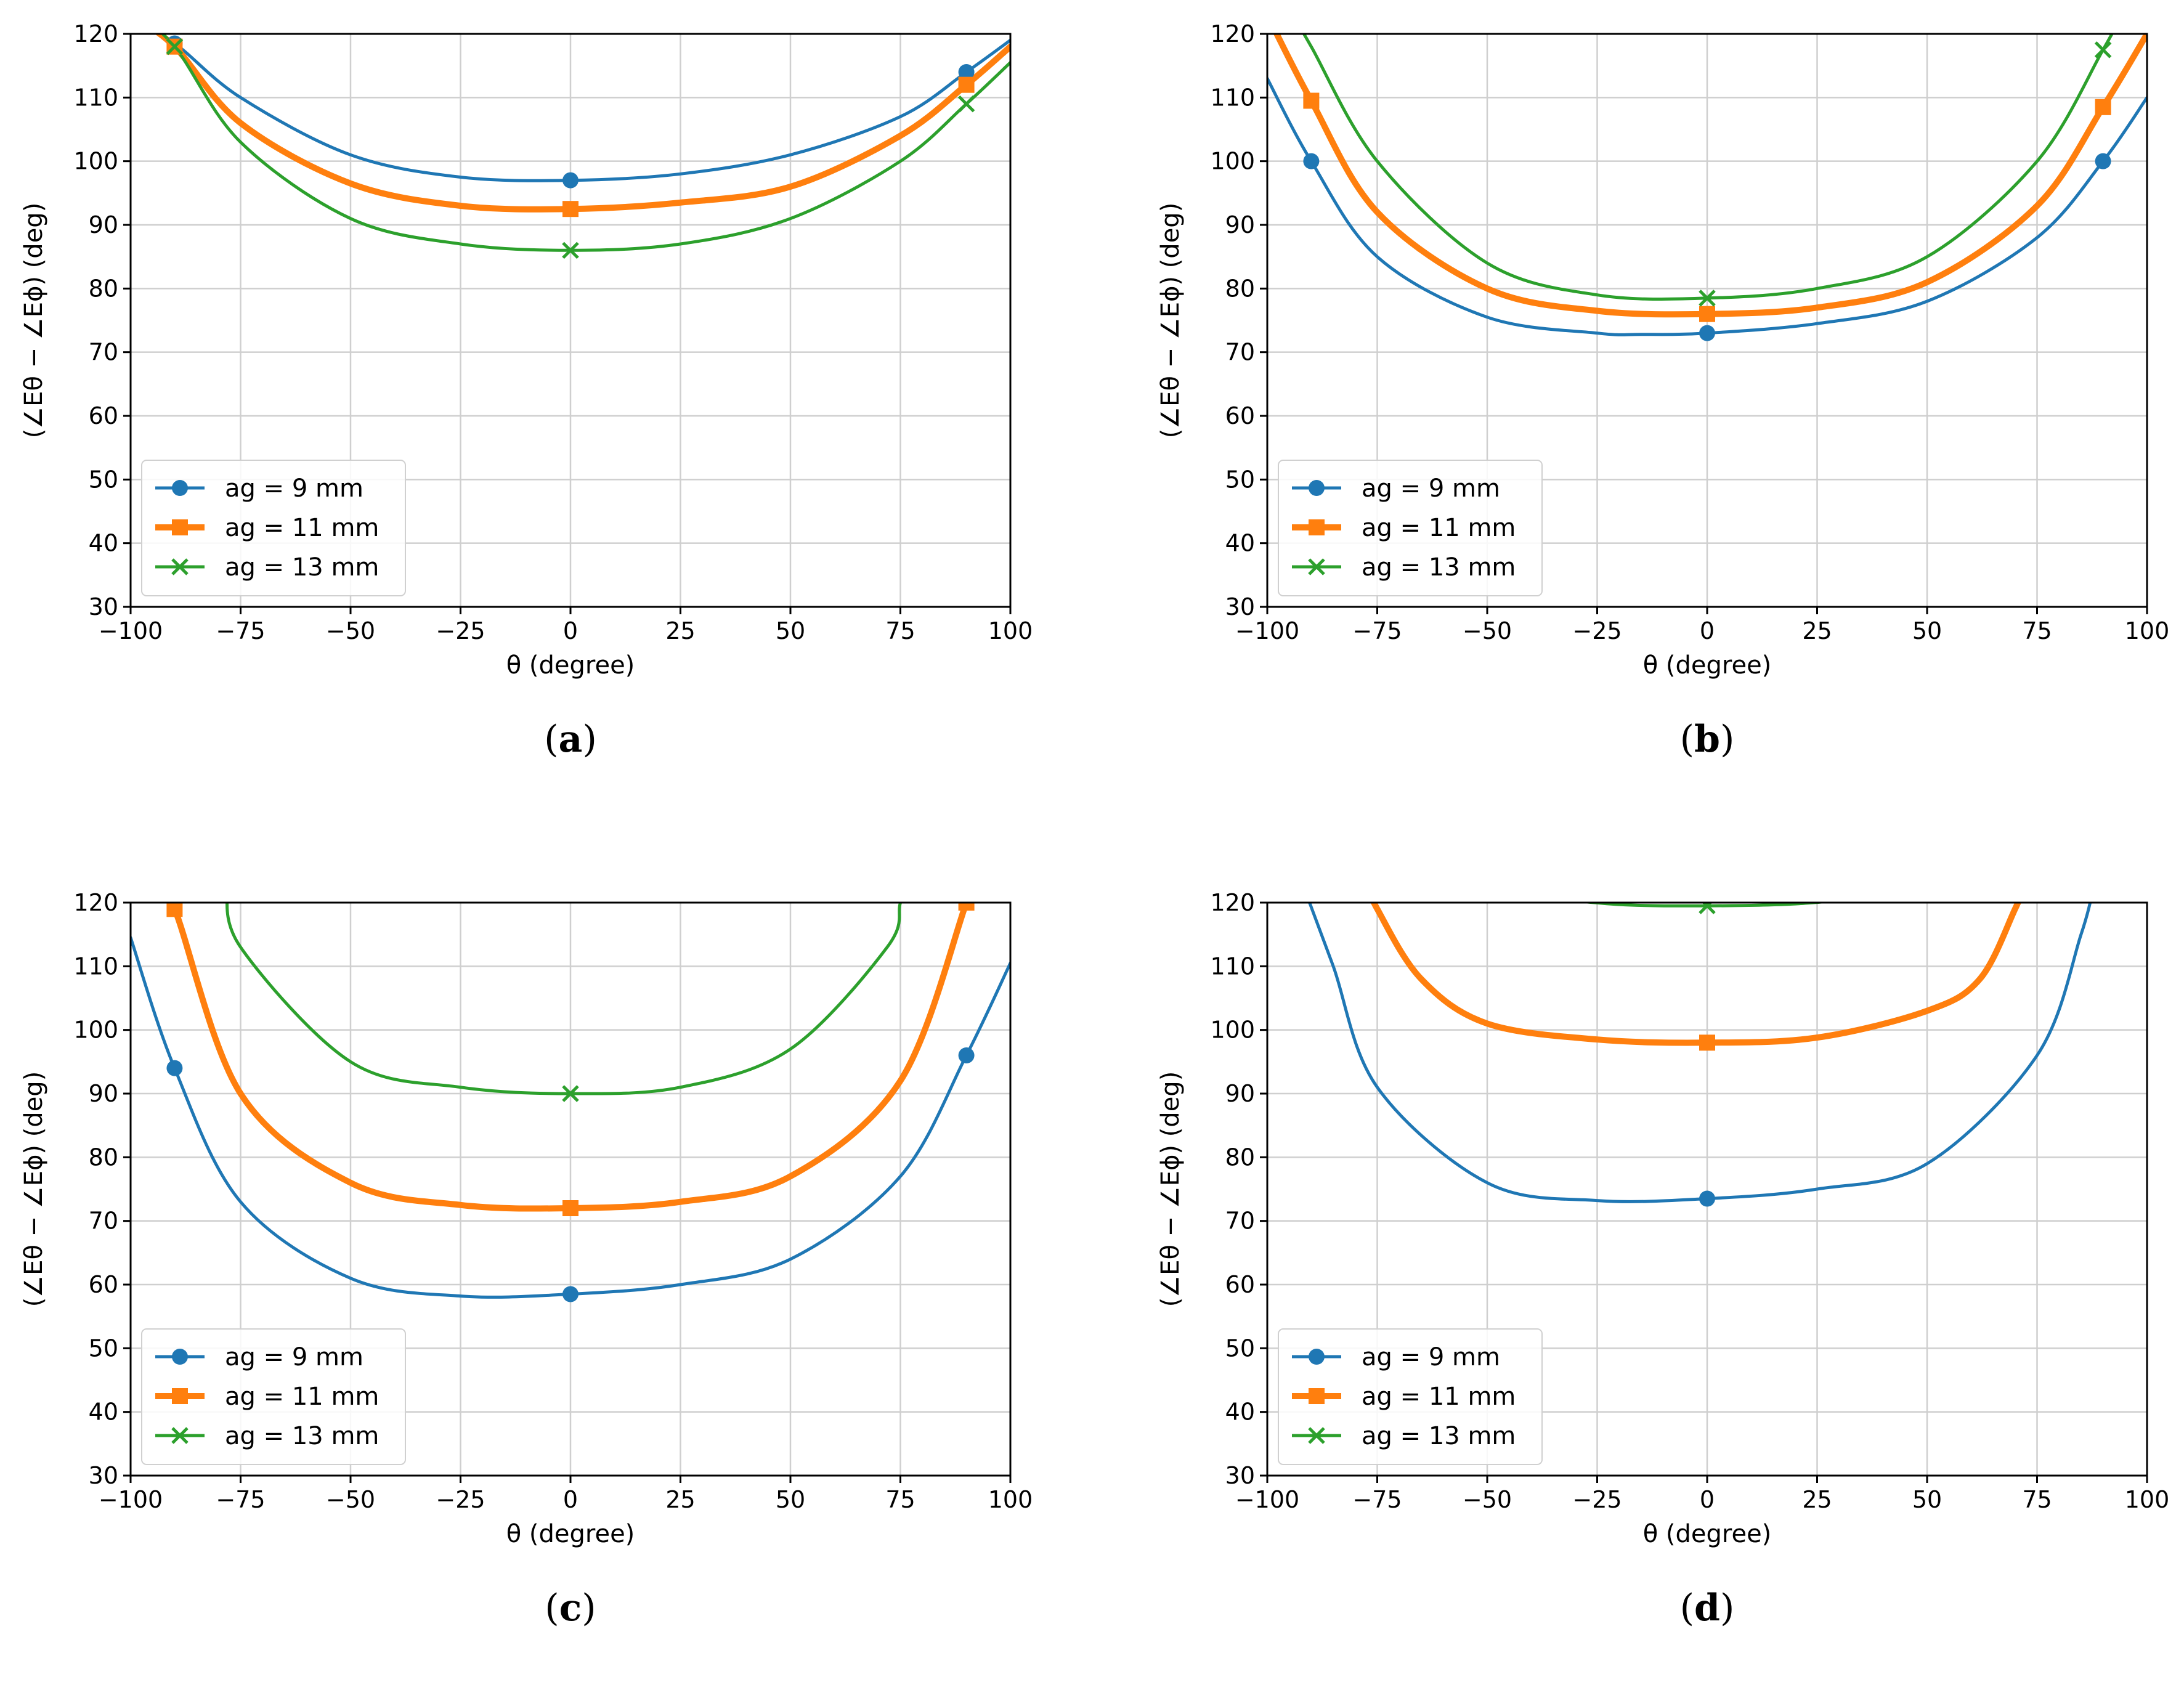 The height and width of the screenshot is (1698, 2184). I want to click on panel-caption-letter: b, so click(1707, 740).